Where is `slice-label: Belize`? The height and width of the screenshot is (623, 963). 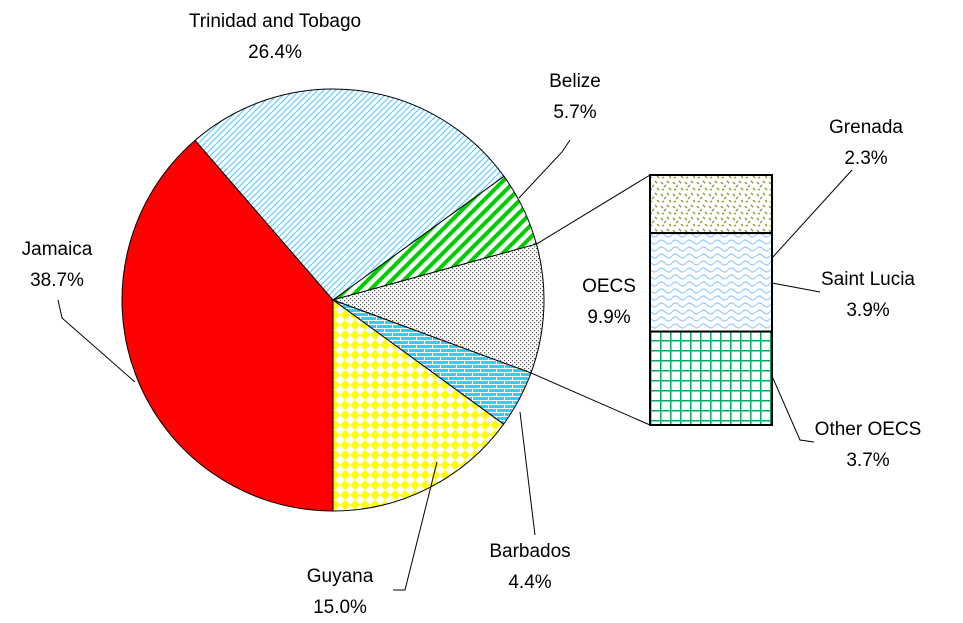
slice-label: Belize is located at coordinates (575, 81).